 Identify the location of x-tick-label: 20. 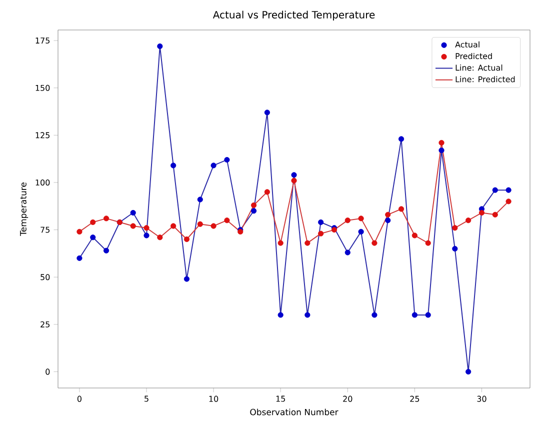
(347, 399).